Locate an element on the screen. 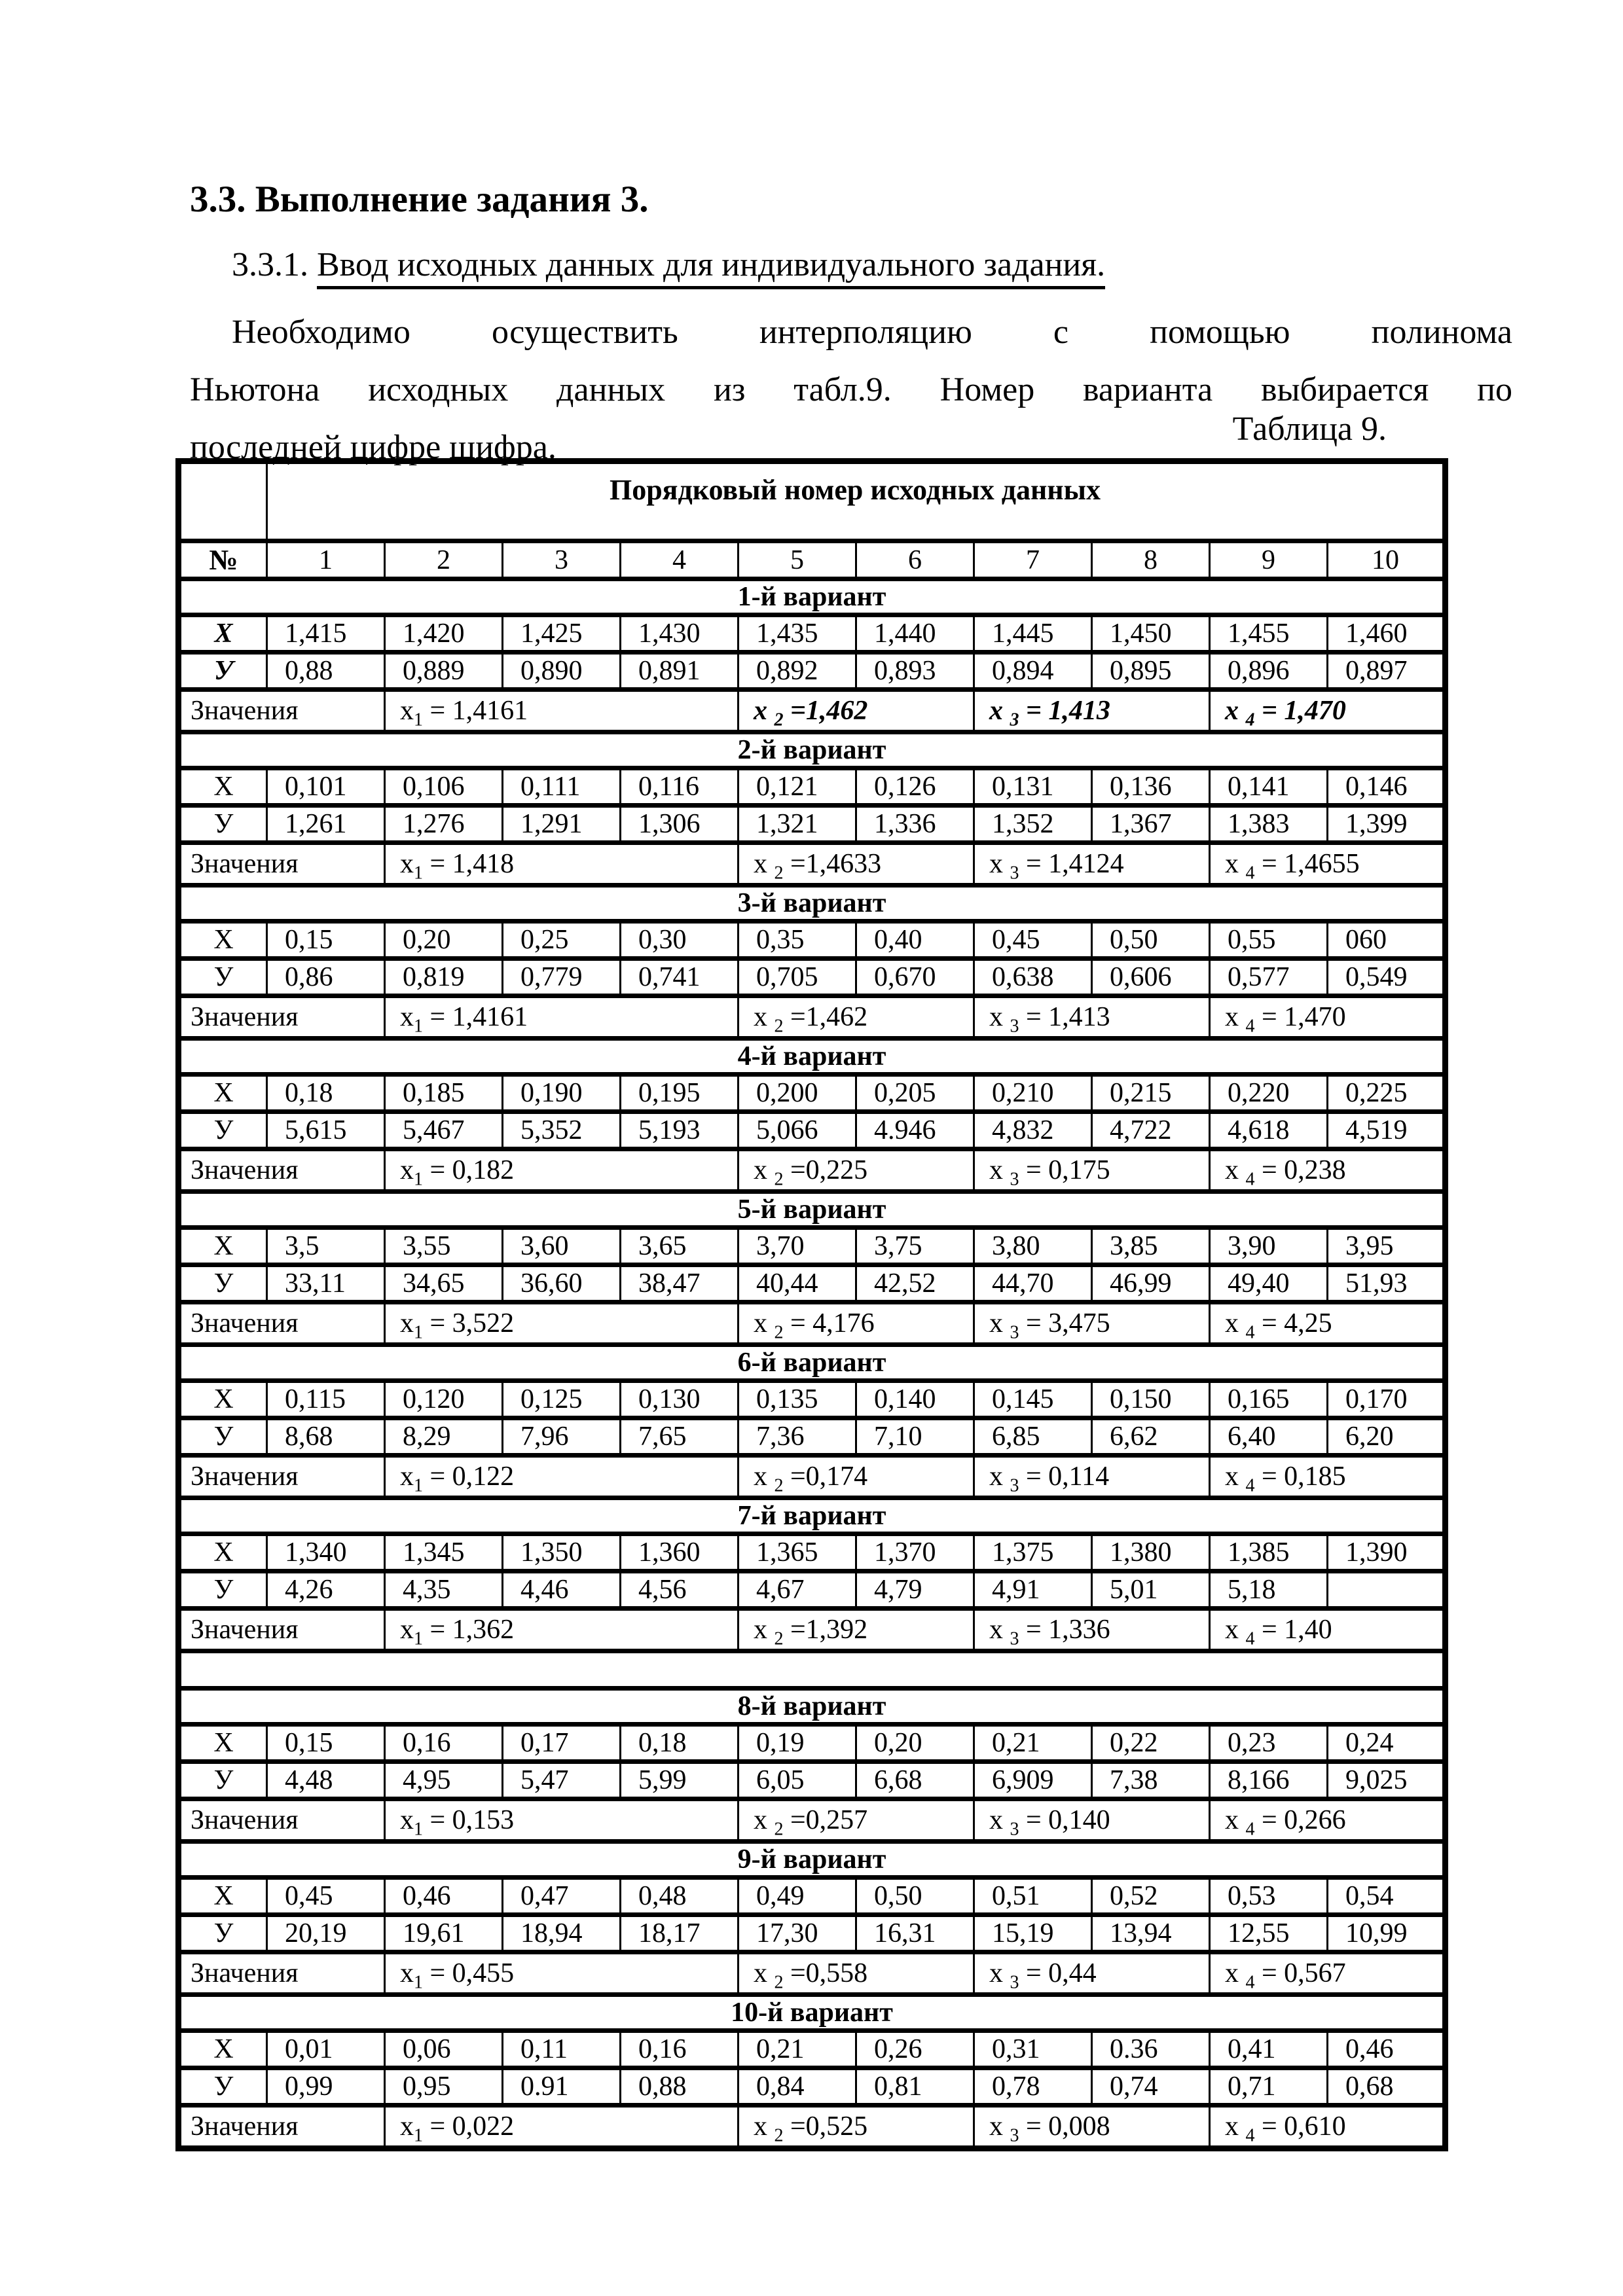 Image resolution: width=1623 pixels, height=2296 pixels. column-number-header: 5 is located at coordinates (797, 560).